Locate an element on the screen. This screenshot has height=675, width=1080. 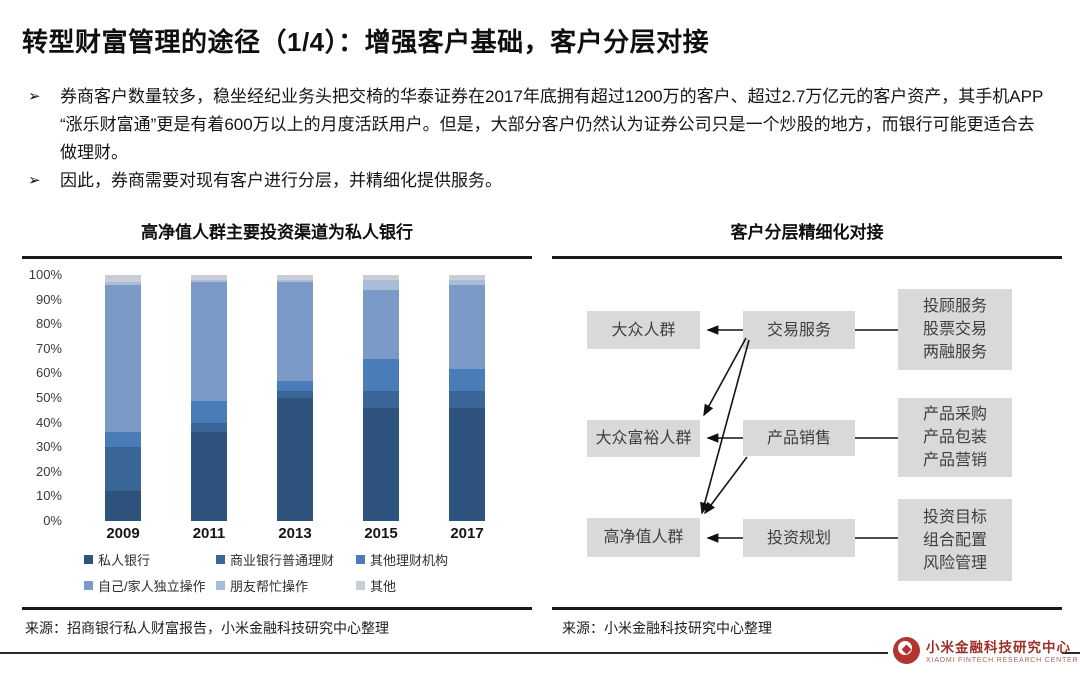
legend-label: 商业银行普通理财 is located at coordinates (282, 560).